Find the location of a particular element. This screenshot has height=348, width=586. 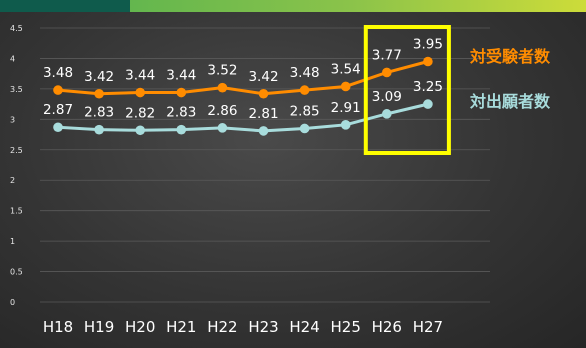

x-tick-label: H20 is located at coordinates (140, 327).